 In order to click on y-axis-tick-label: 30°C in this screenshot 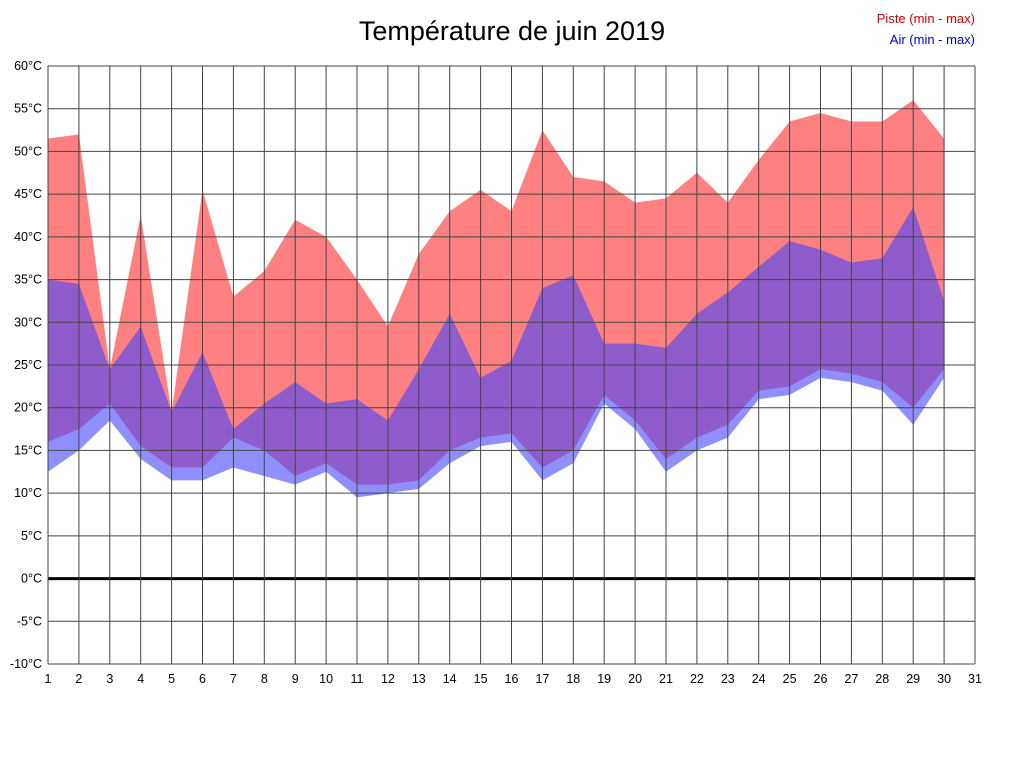, I will do `click(28, 322)`.